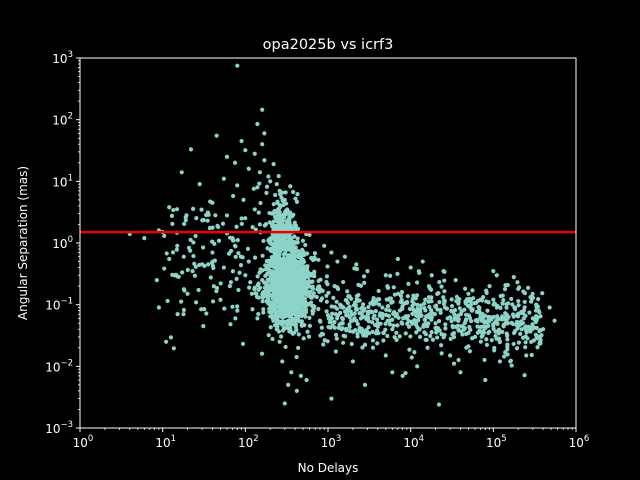  Describe the element at coordinates (331, 442) in the screenshot. I see `tick-label: 10³` at that location.